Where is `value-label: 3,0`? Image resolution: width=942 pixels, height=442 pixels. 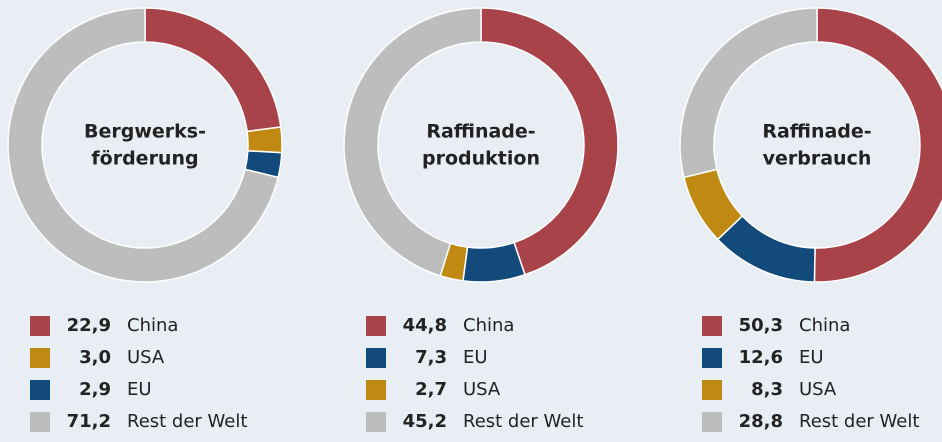 value-label: 3,0 is located at coordinates (95, 357).